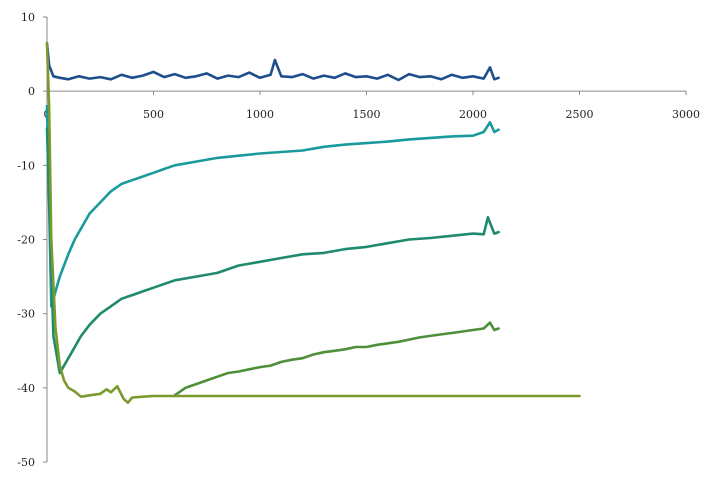  Describe the element at coordinates (28, 17) in the screenshot. I see `y-tick-label: 10` at that location.